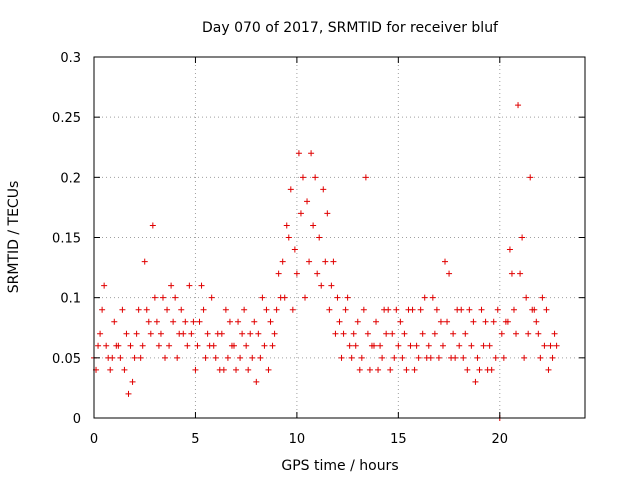  I want to click on y-tick-label: 0.1, so click(70, 299).